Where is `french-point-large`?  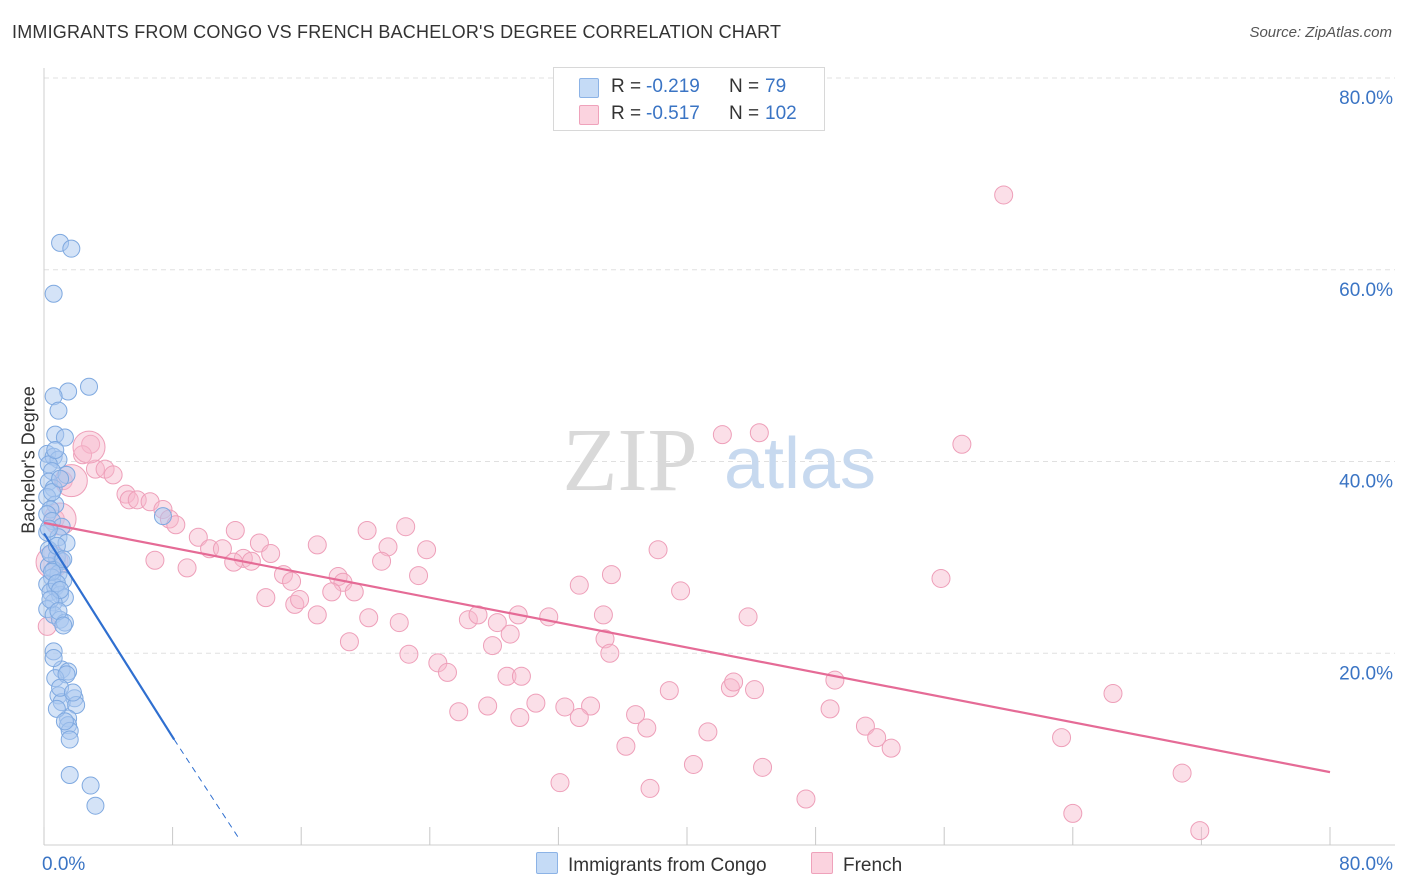
french-point-large is located at coordinates (89, 447).